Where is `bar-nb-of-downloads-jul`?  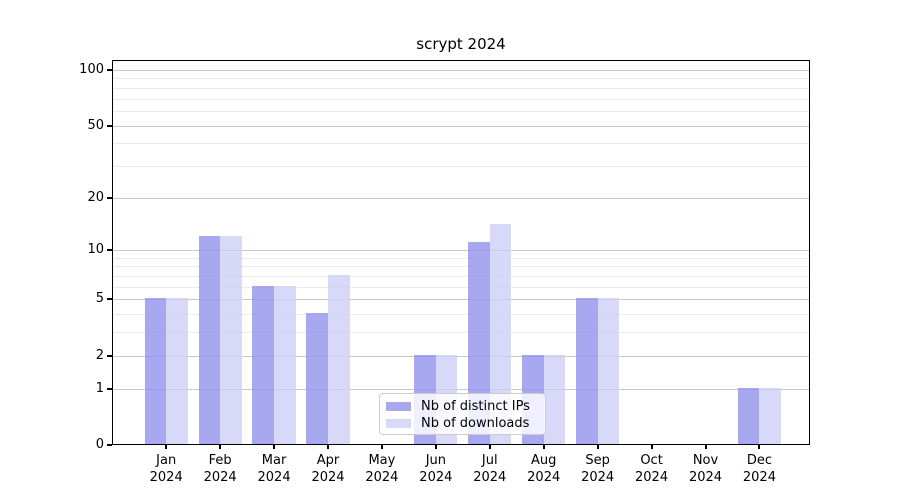 bar-nb-of-downloads-jul is located at coordinates (500, 334).